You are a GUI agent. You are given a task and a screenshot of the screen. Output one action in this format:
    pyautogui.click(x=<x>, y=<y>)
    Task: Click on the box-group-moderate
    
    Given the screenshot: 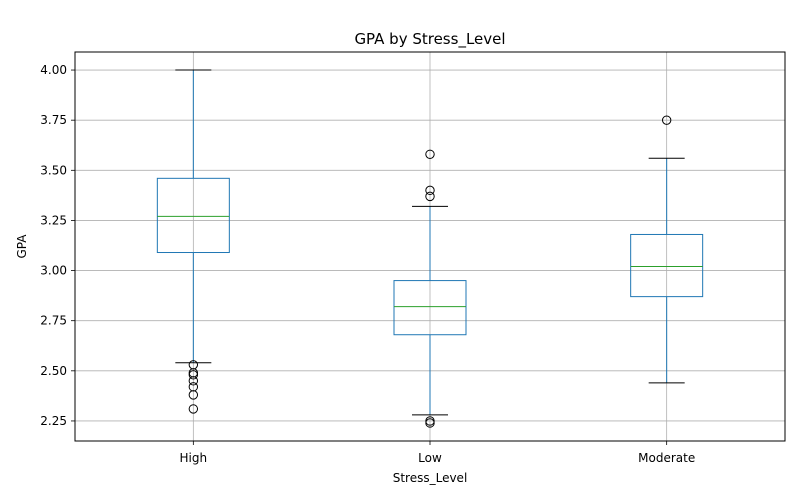 What is the action you would take?
    pyautogui.click(x=667, y=249)
    